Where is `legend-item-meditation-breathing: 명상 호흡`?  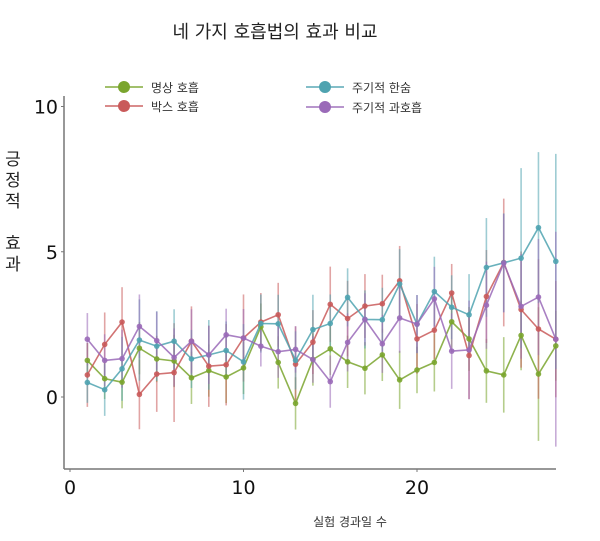
legend-item-meditation-breathing: 명상 호흡 is located at coordinates (152, 87).